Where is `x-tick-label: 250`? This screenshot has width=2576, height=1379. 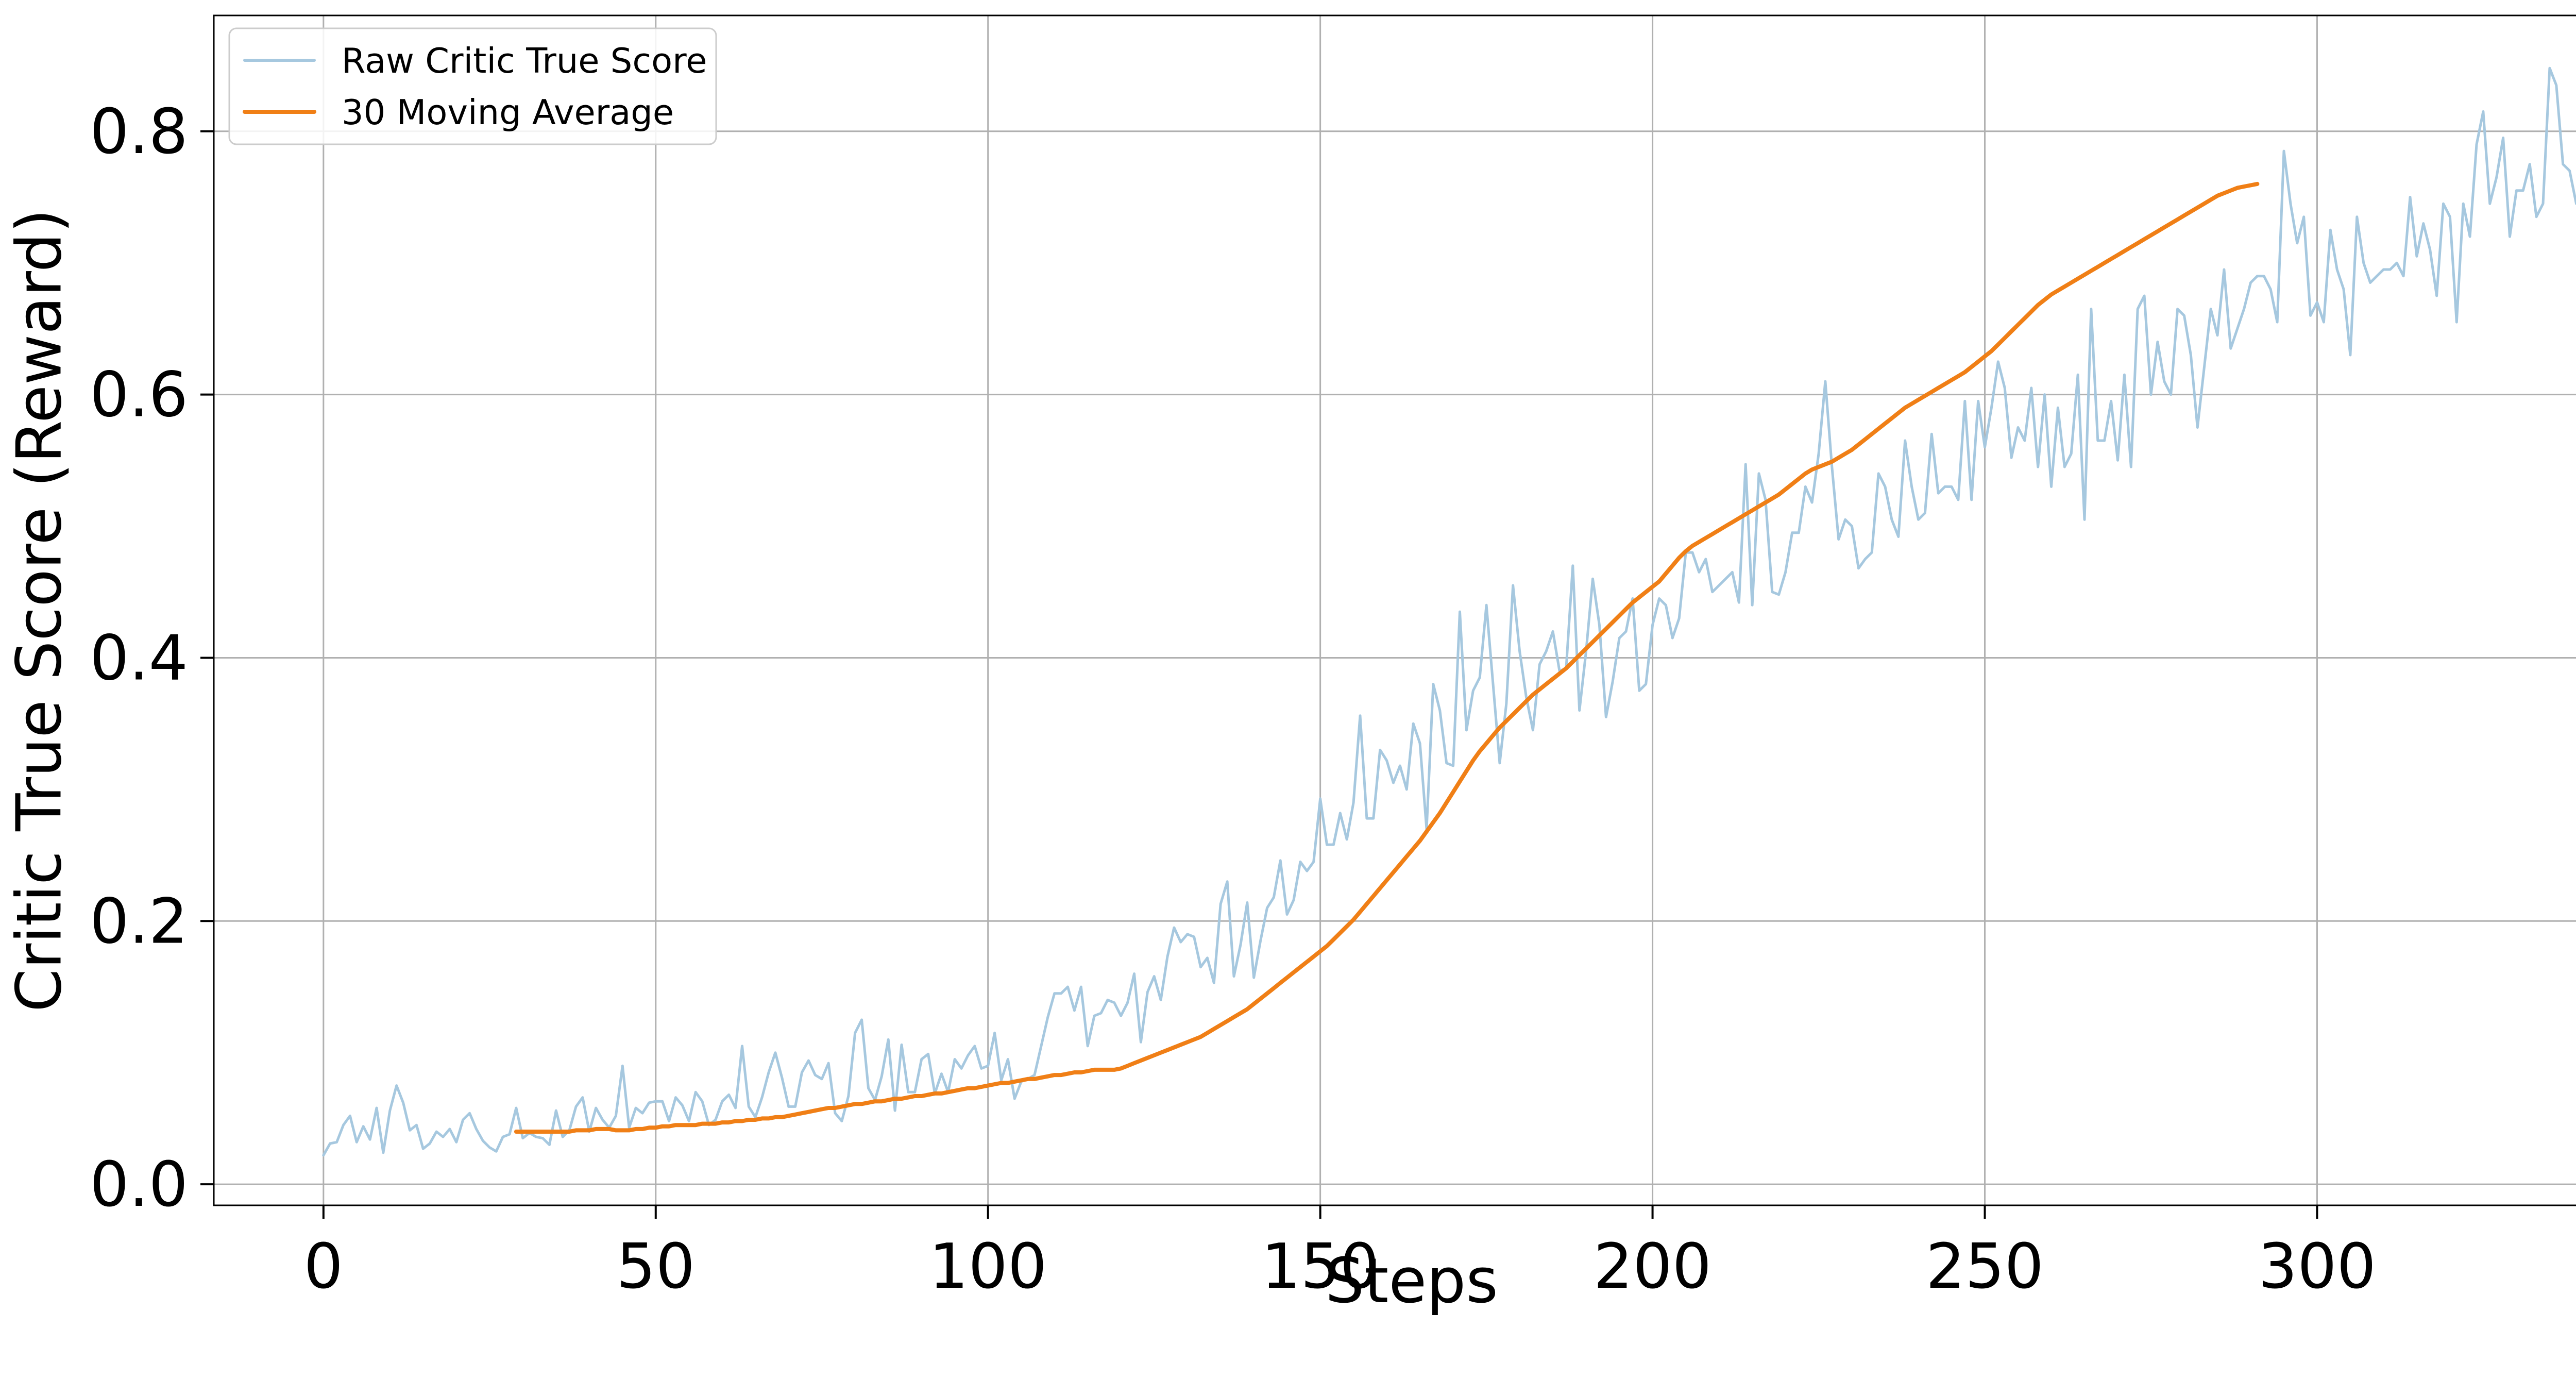
x-tick-label: 250 is located at coordinates (1985, 1267).